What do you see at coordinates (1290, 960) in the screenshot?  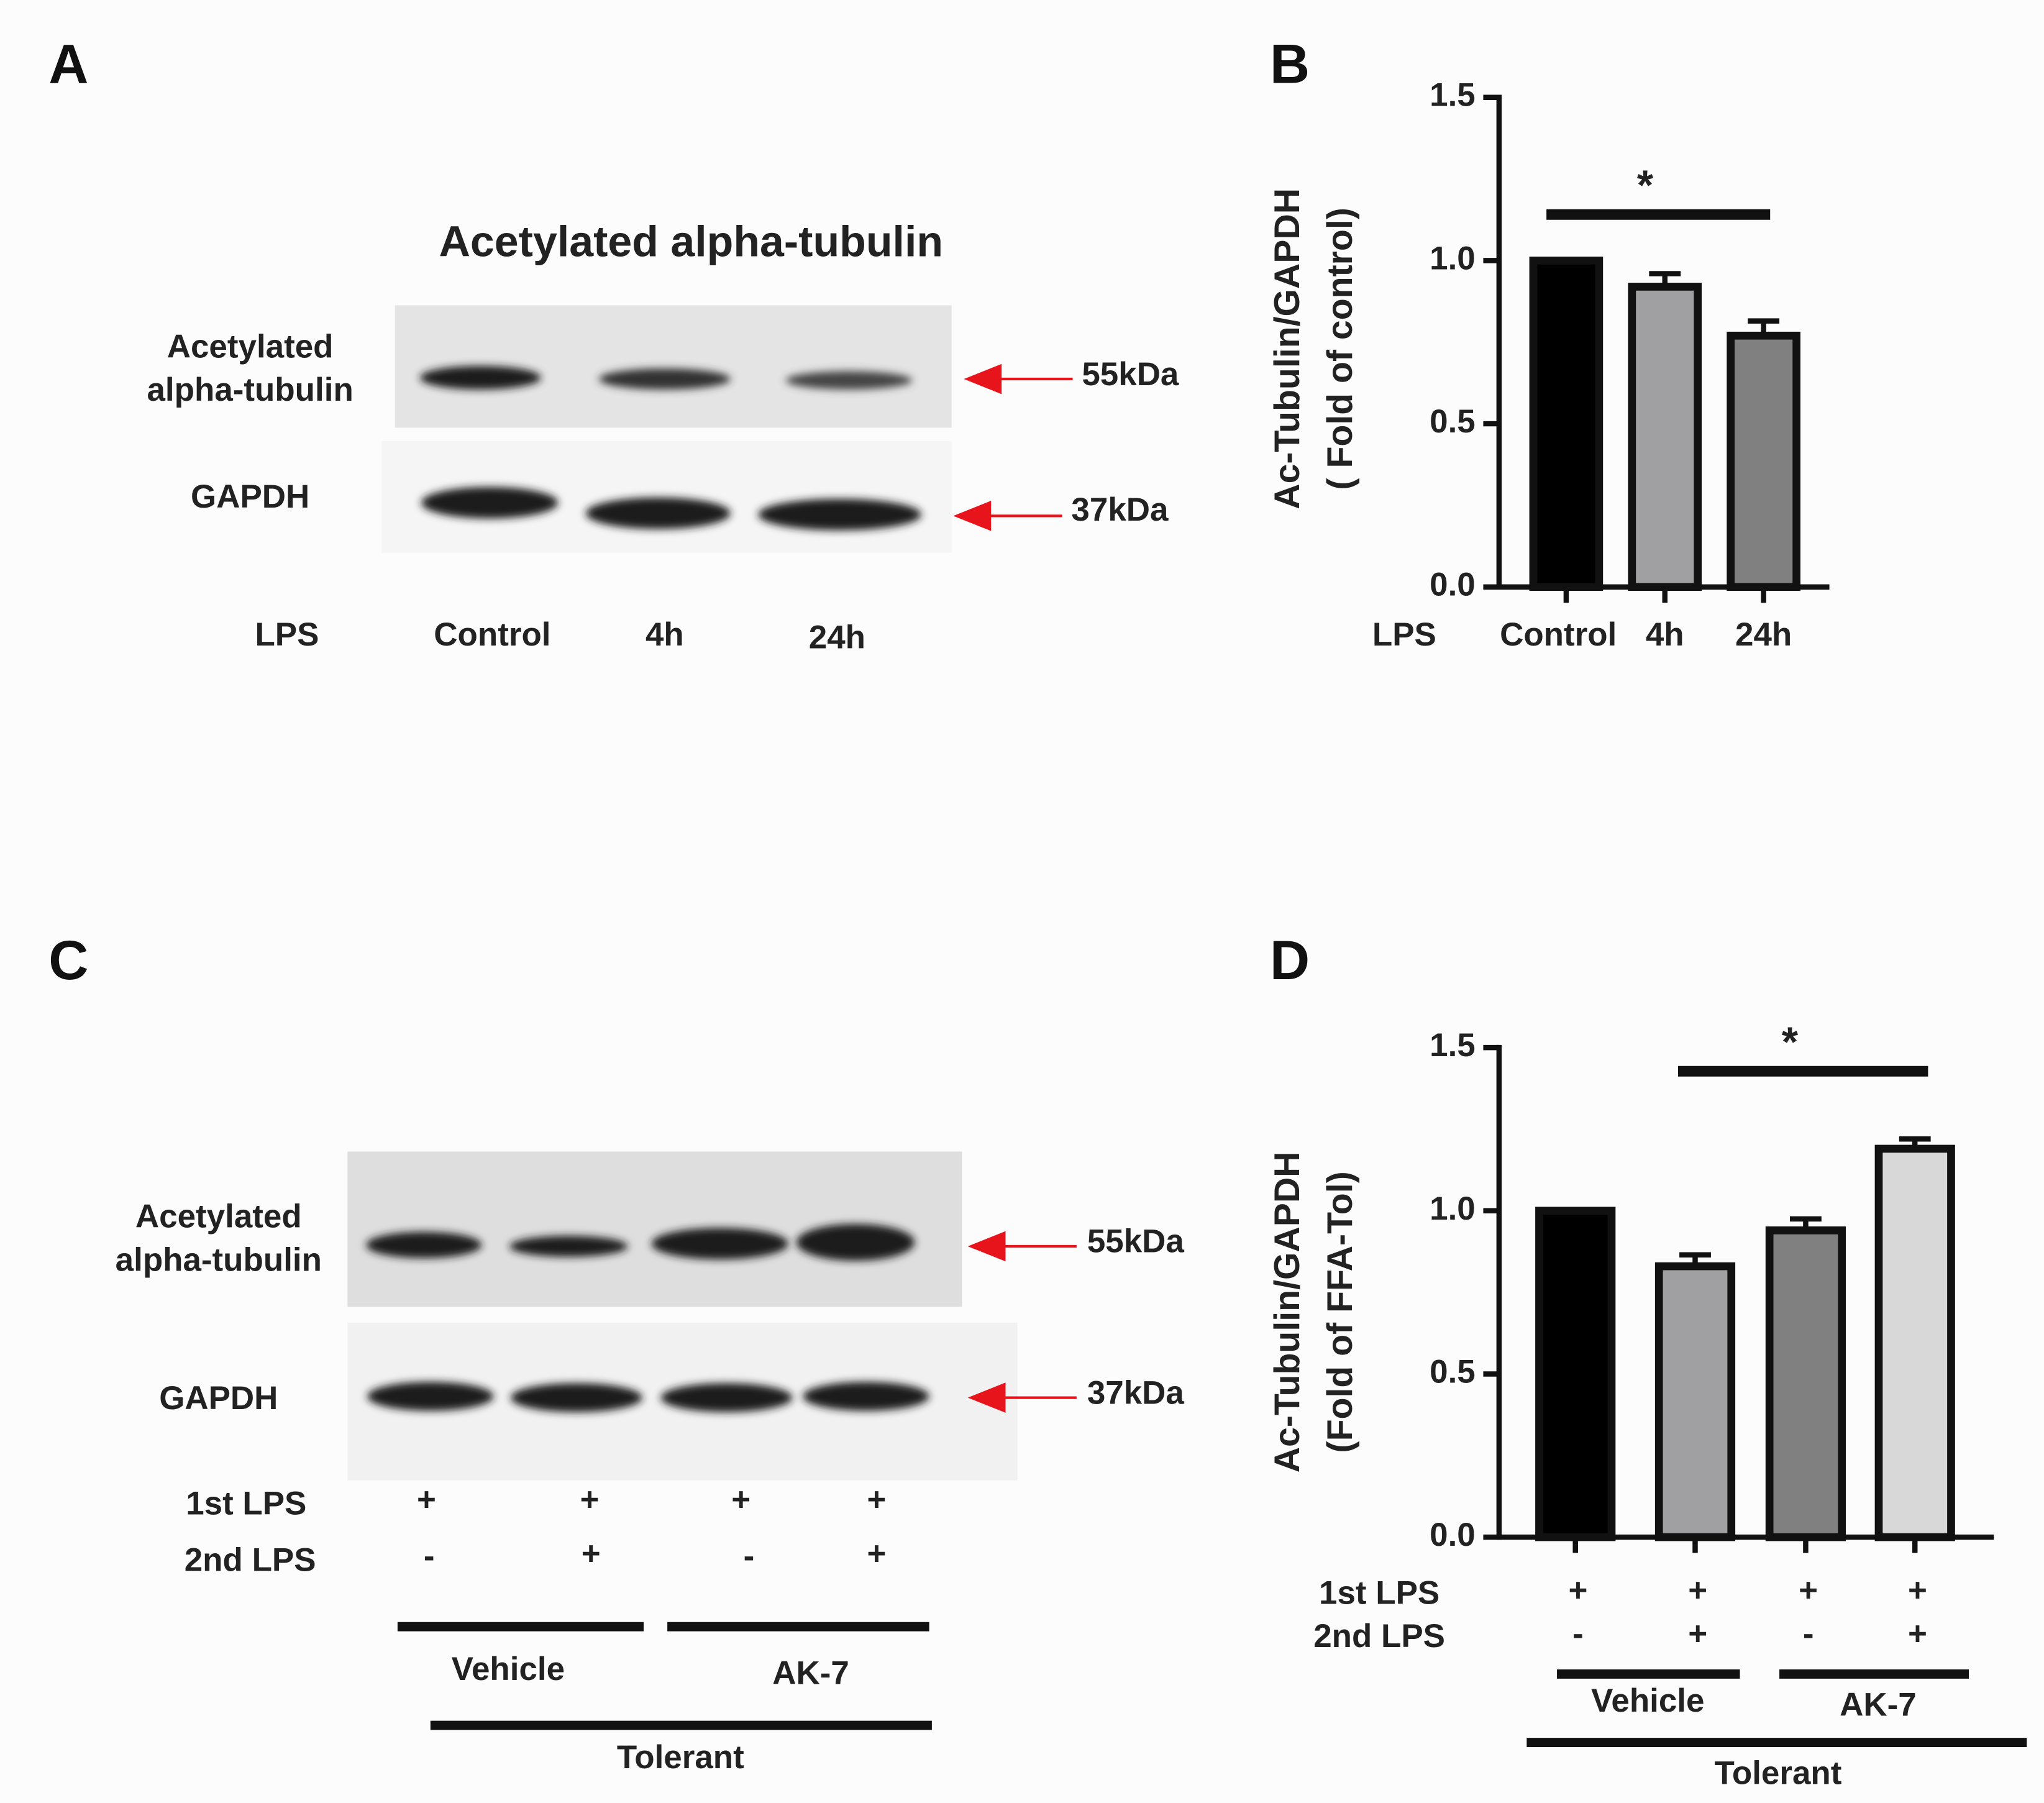 I see `panel-letter: D` at bounding box center [1290, 960].